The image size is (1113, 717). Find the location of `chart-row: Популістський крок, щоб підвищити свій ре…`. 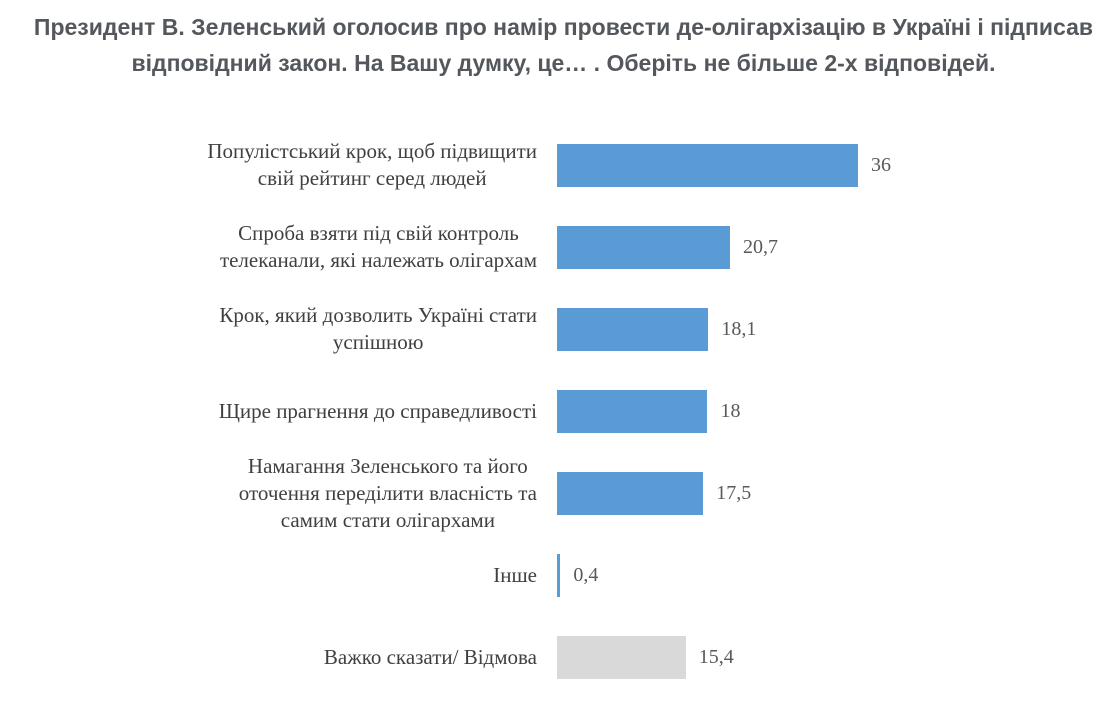

chart-row: Популістський крок, щоб підвищити свій ре… is located at coordinates (556, 165).